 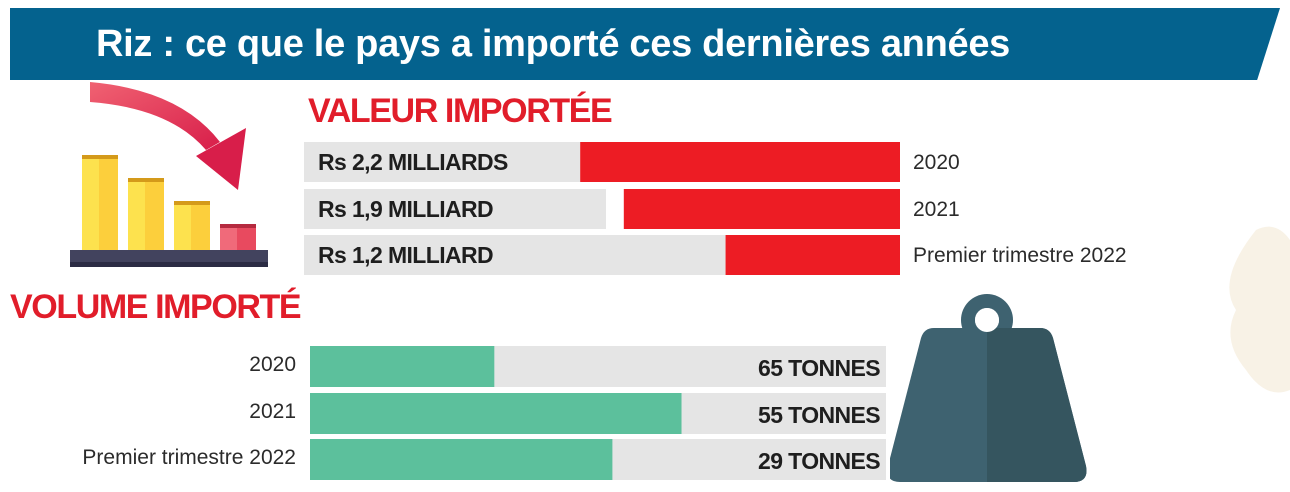 What do you see at coordinates (819, 461) in the screenshot?
I see `volume-value-label-2: 29 TONNES` at bounding box center [819, 461].